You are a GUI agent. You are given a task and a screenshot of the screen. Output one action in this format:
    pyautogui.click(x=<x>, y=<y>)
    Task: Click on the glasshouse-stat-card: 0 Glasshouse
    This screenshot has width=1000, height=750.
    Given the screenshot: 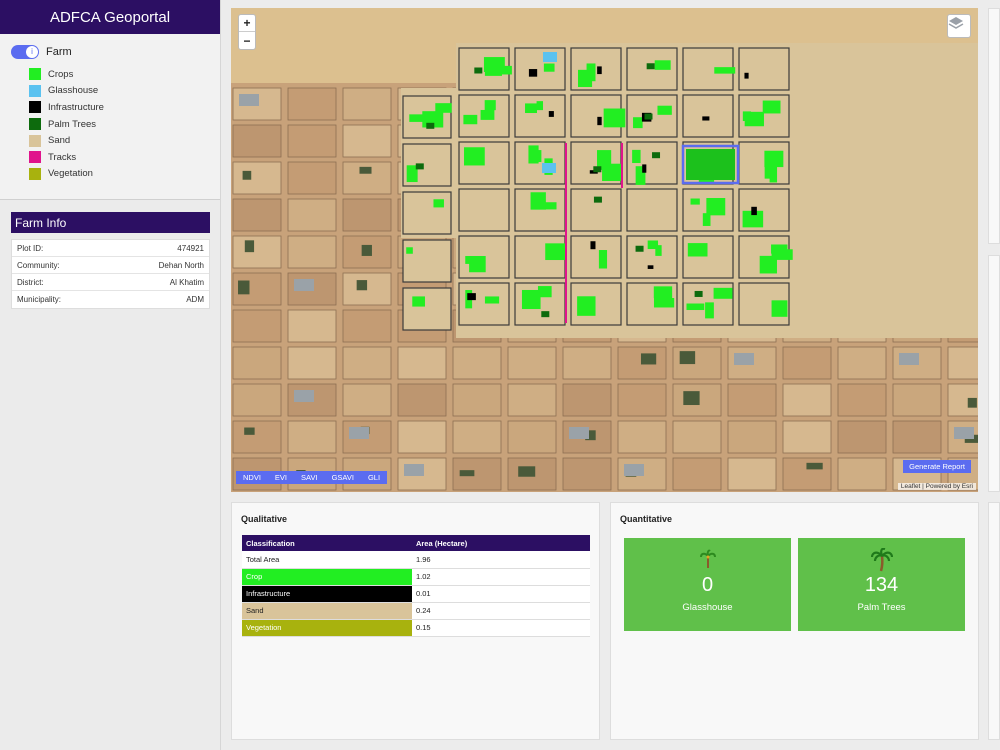 What is the action you would take?
    pyautogui.click(x=707, y=584)
    